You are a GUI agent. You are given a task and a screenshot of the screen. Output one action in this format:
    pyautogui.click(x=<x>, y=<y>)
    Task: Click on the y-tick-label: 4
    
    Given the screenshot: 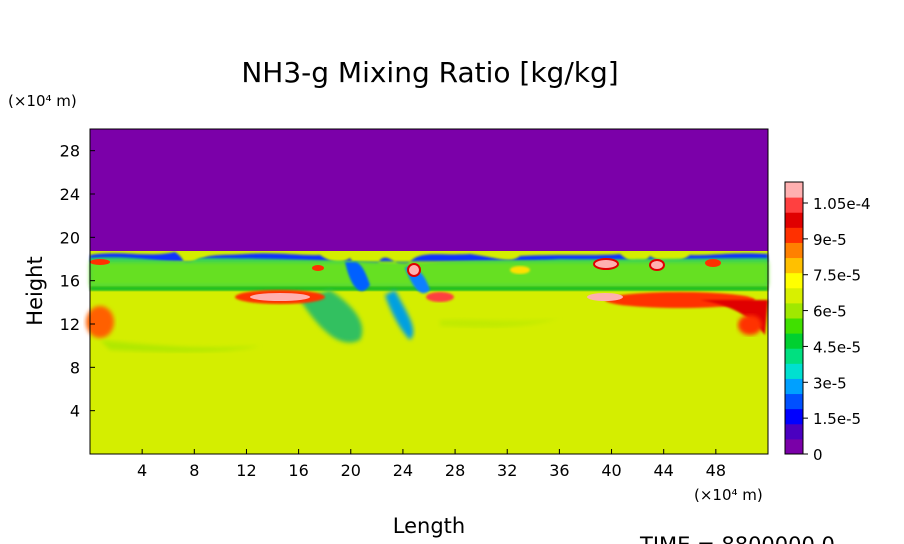 What is the action you would take?
    pyautogui.click(x=75, y=411)
    